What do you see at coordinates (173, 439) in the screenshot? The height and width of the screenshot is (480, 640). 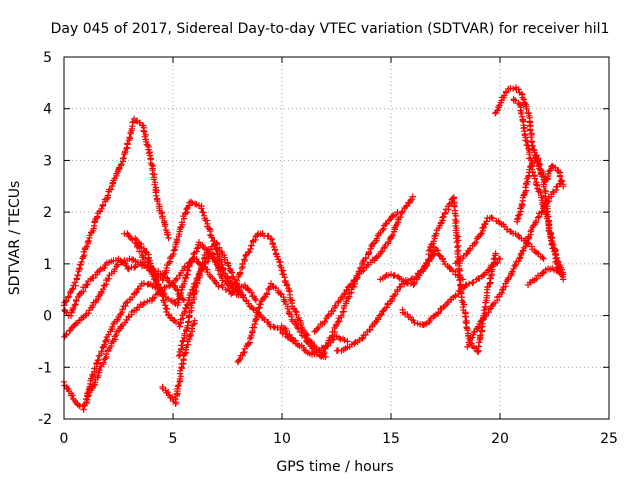 I see `x-tick-label: 5` at bounding box center [173, 439].